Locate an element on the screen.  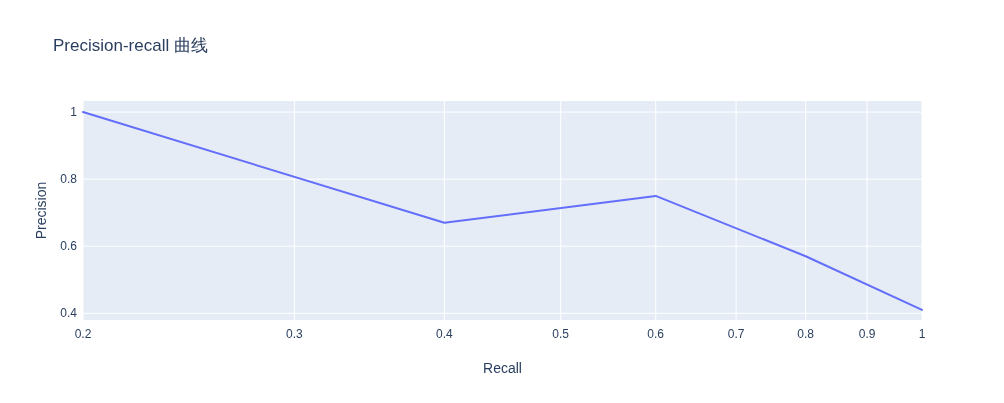
x-tick-label: 0.9 is located at coordinates (867, 334).